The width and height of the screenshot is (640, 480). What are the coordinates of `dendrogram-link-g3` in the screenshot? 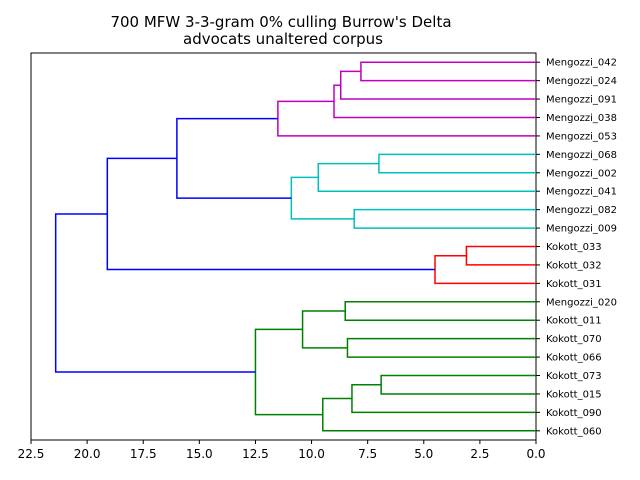 It's located at (324, 329).